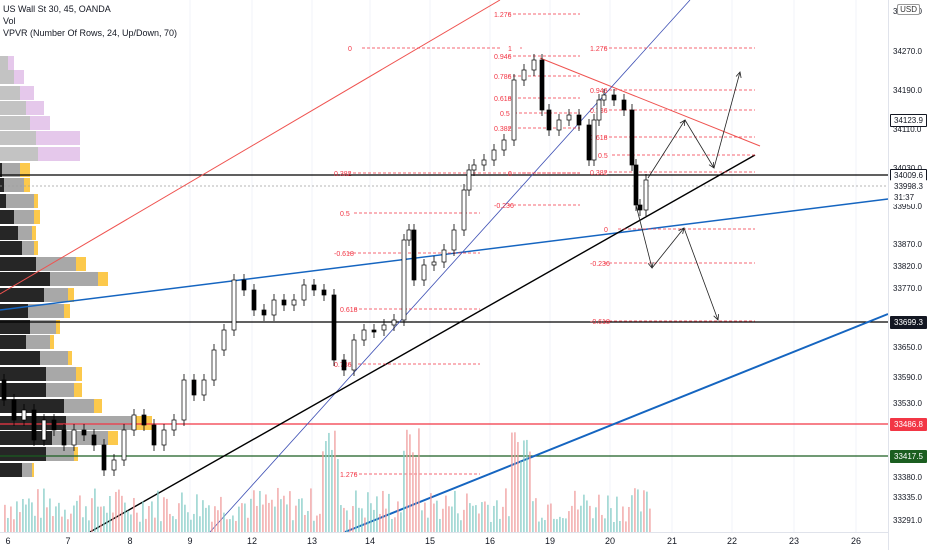 This screenshot has height=550, width=932. What do you see at coordinates (9, 21) in the screenshot?
I see `vol-indicator-label: Vol` at bounding box center [9, 21].